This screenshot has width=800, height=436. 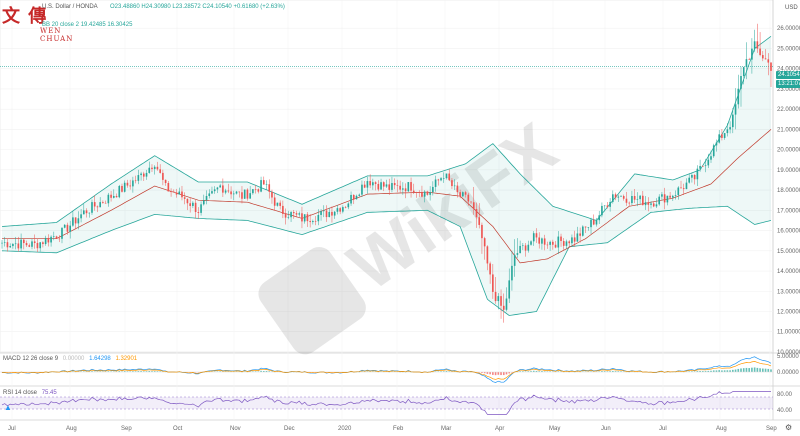 I want to click on signal-line, so click(x=387, y=370).